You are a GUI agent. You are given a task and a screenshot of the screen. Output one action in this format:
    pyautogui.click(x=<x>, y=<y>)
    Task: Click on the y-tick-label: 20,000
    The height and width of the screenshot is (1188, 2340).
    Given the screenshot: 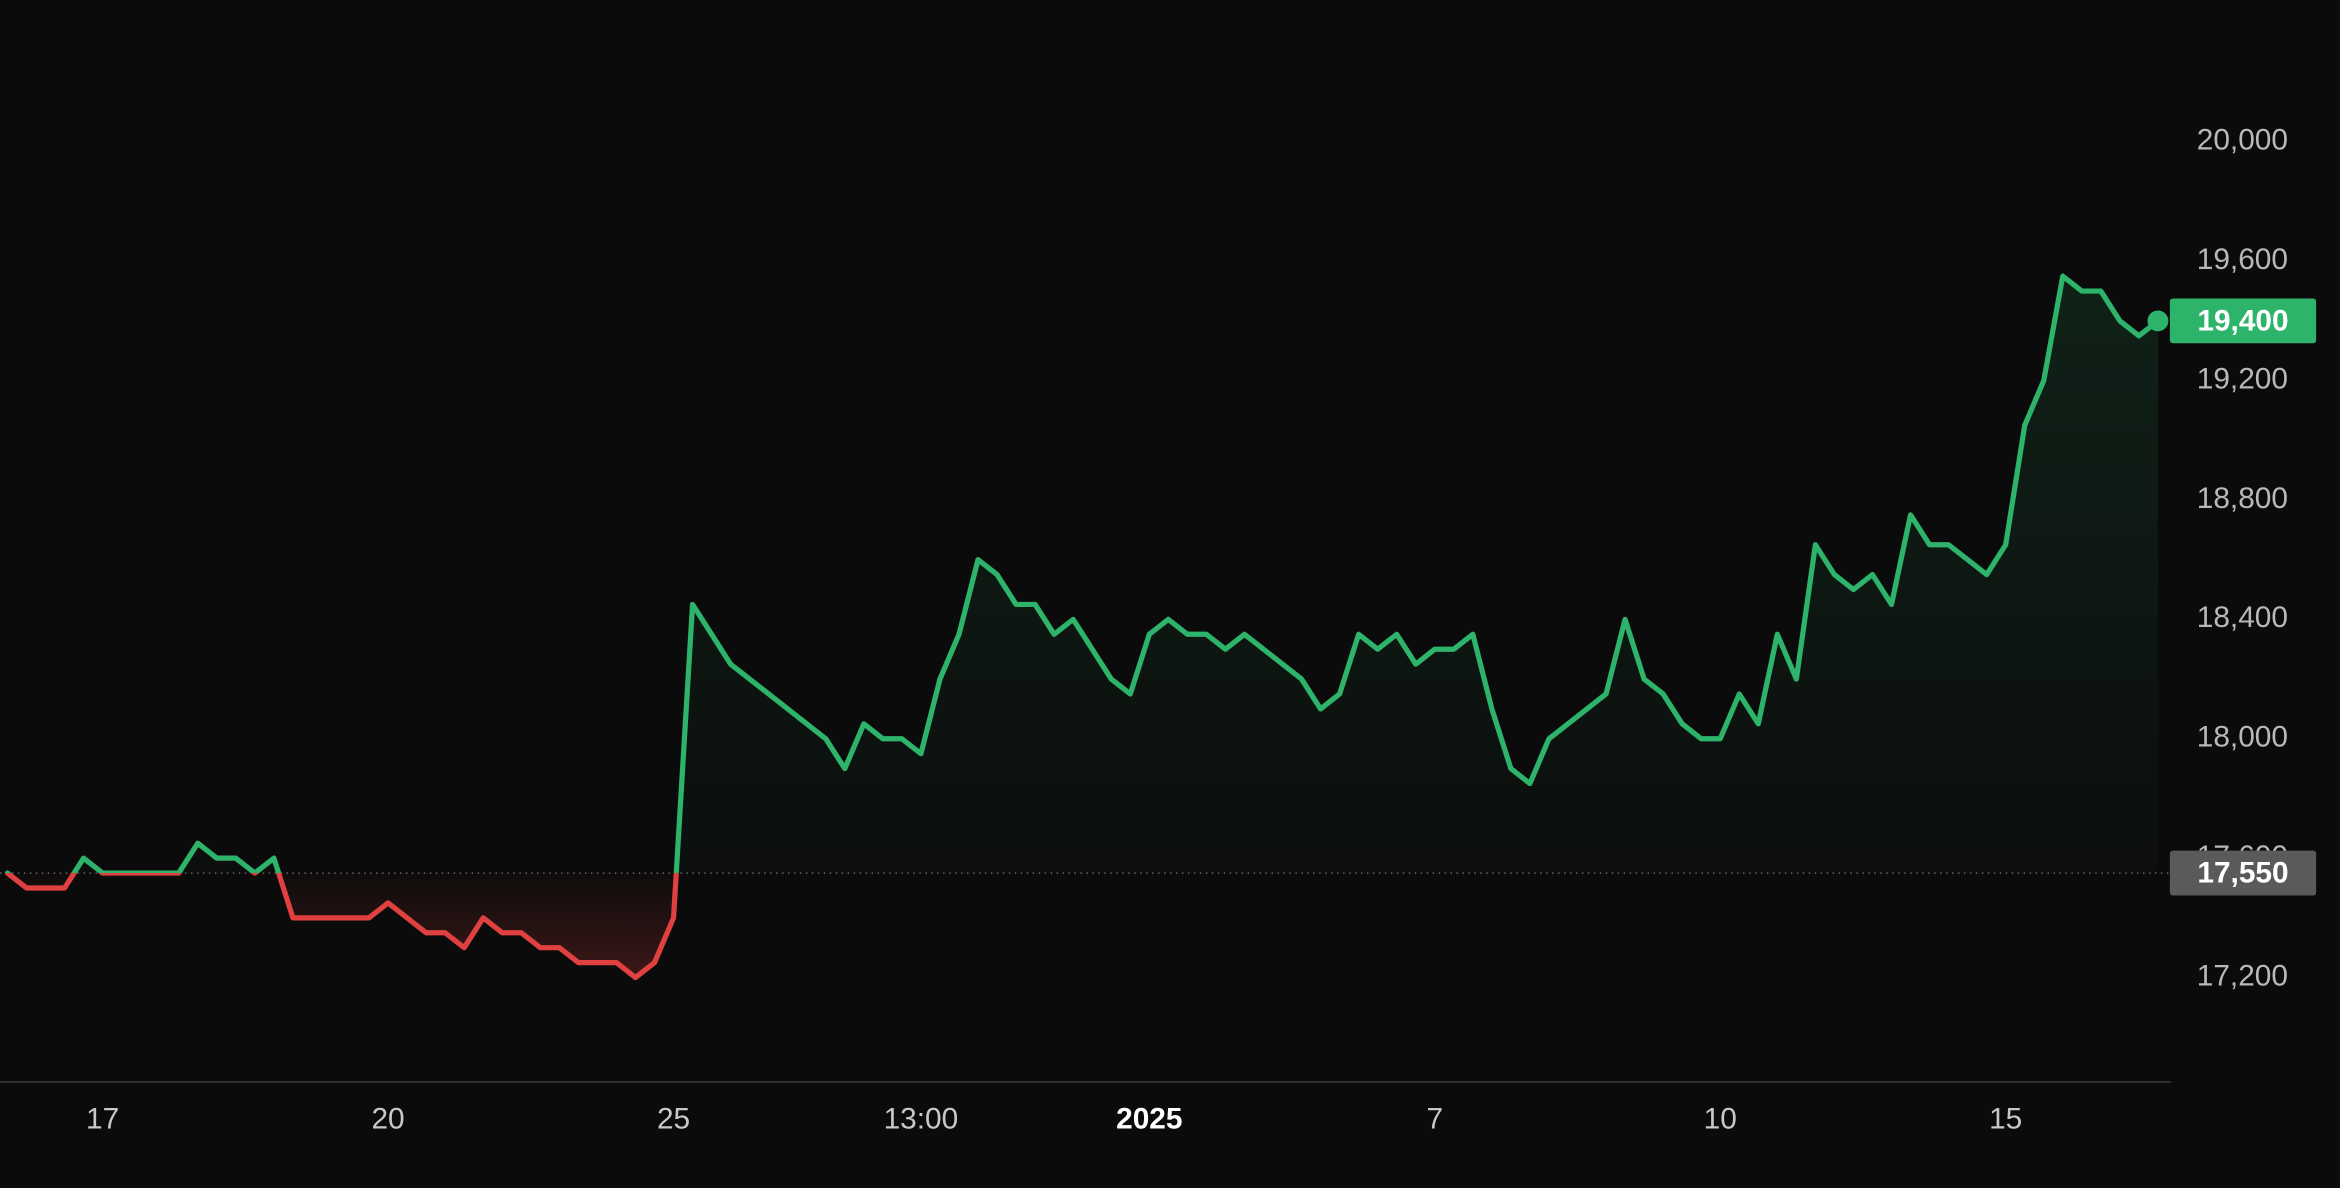 What is the action you would take?
    pyautogui.click(x=2242, y=140)
    